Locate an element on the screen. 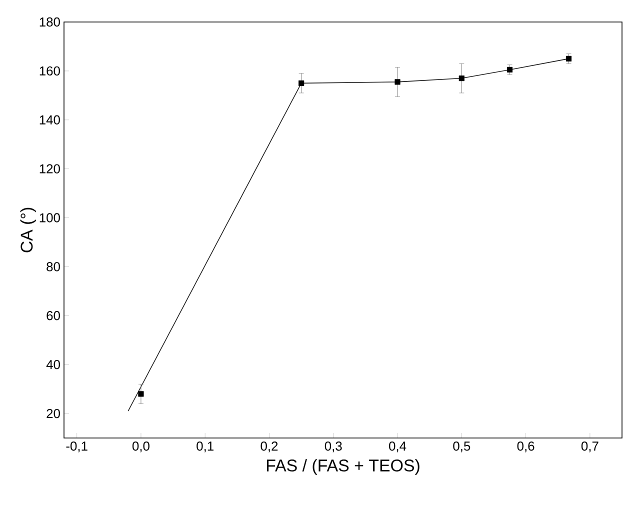 The height and width of the screenshot is (521, 625). y-axis-title: CA (°) is located at coordinates (28, 230).